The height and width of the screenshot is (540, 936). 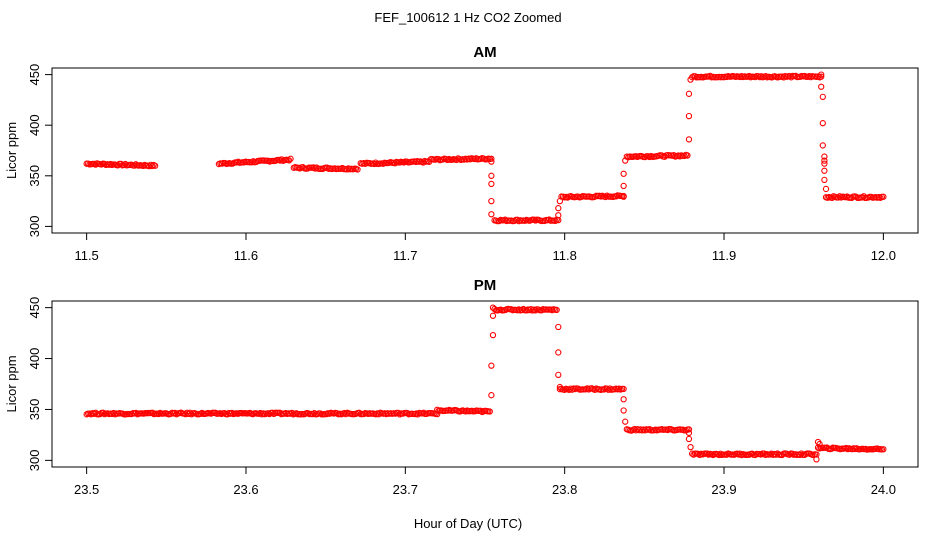 What do you see at coordinates (245, 489) in the screenshot?
I see `x-tick-label-pm: 23.6` at bounding box center [245, 489].